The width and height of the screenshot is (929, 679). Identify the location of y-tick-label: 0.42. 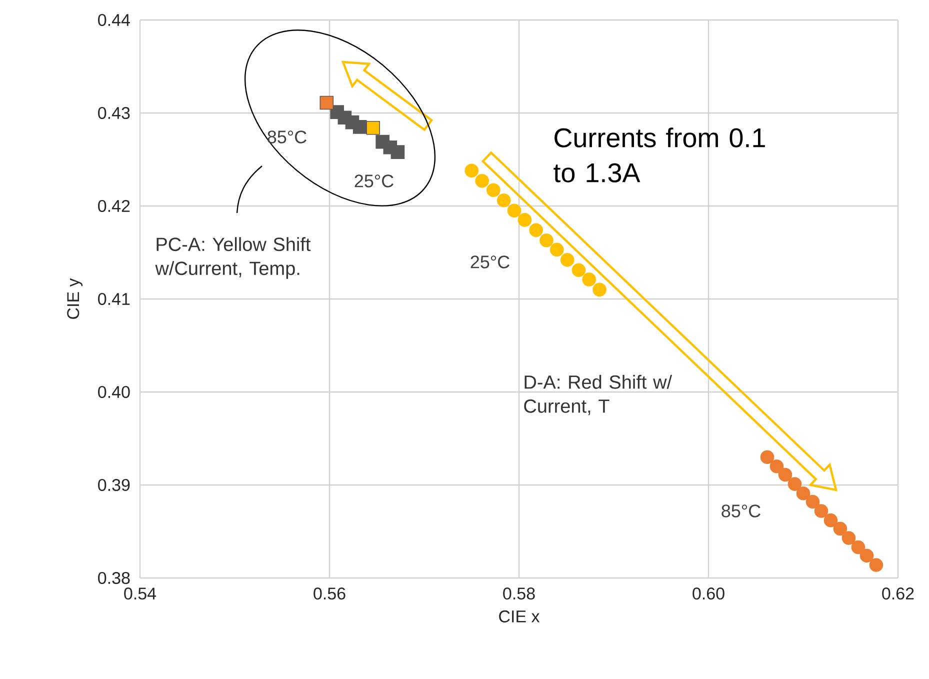
(114, 206).